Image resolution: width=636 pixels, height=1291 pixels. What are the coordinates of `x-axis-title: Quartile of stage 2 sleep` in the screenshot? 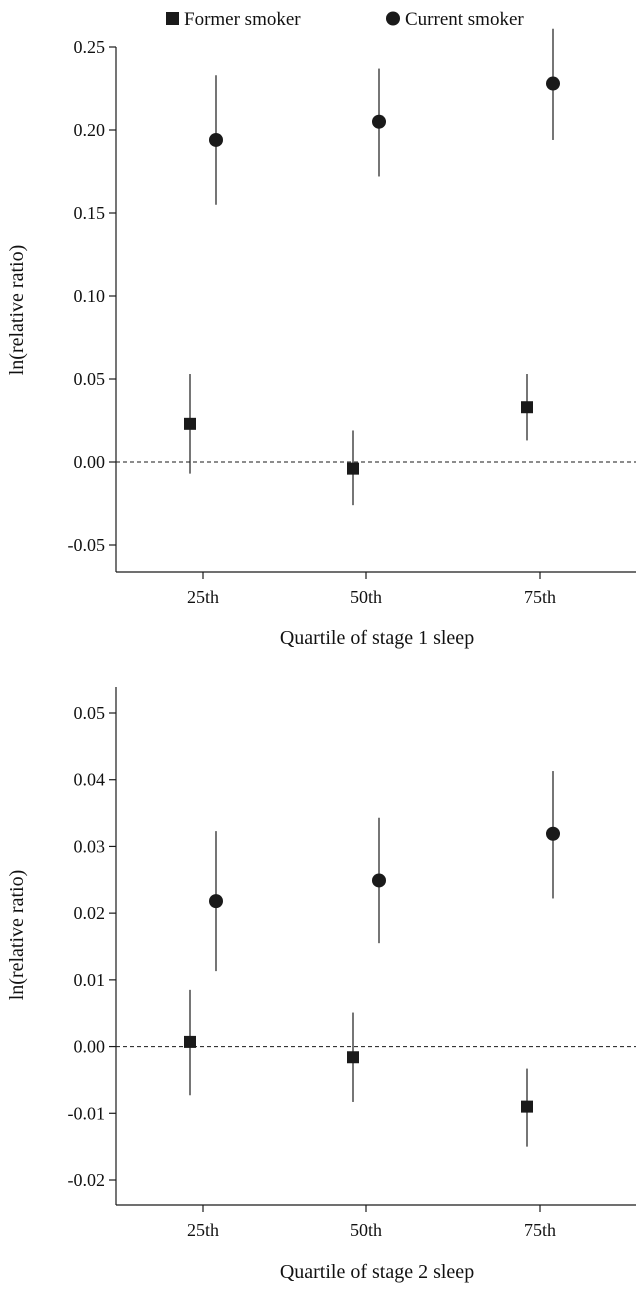 It's located at (377, 1272).